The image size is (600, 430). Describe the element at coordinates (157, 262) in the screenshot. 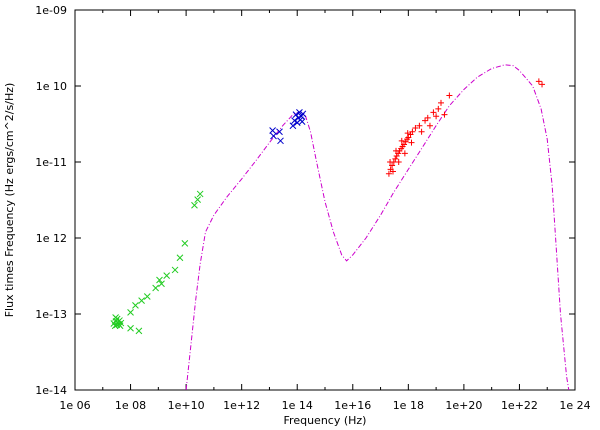

I see `series-radio` at that location.